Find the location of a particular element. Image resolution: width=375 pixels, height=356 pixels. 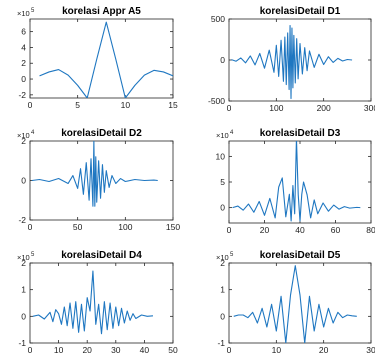

y-tick-label: 4 is located at coordinates (23, 47).